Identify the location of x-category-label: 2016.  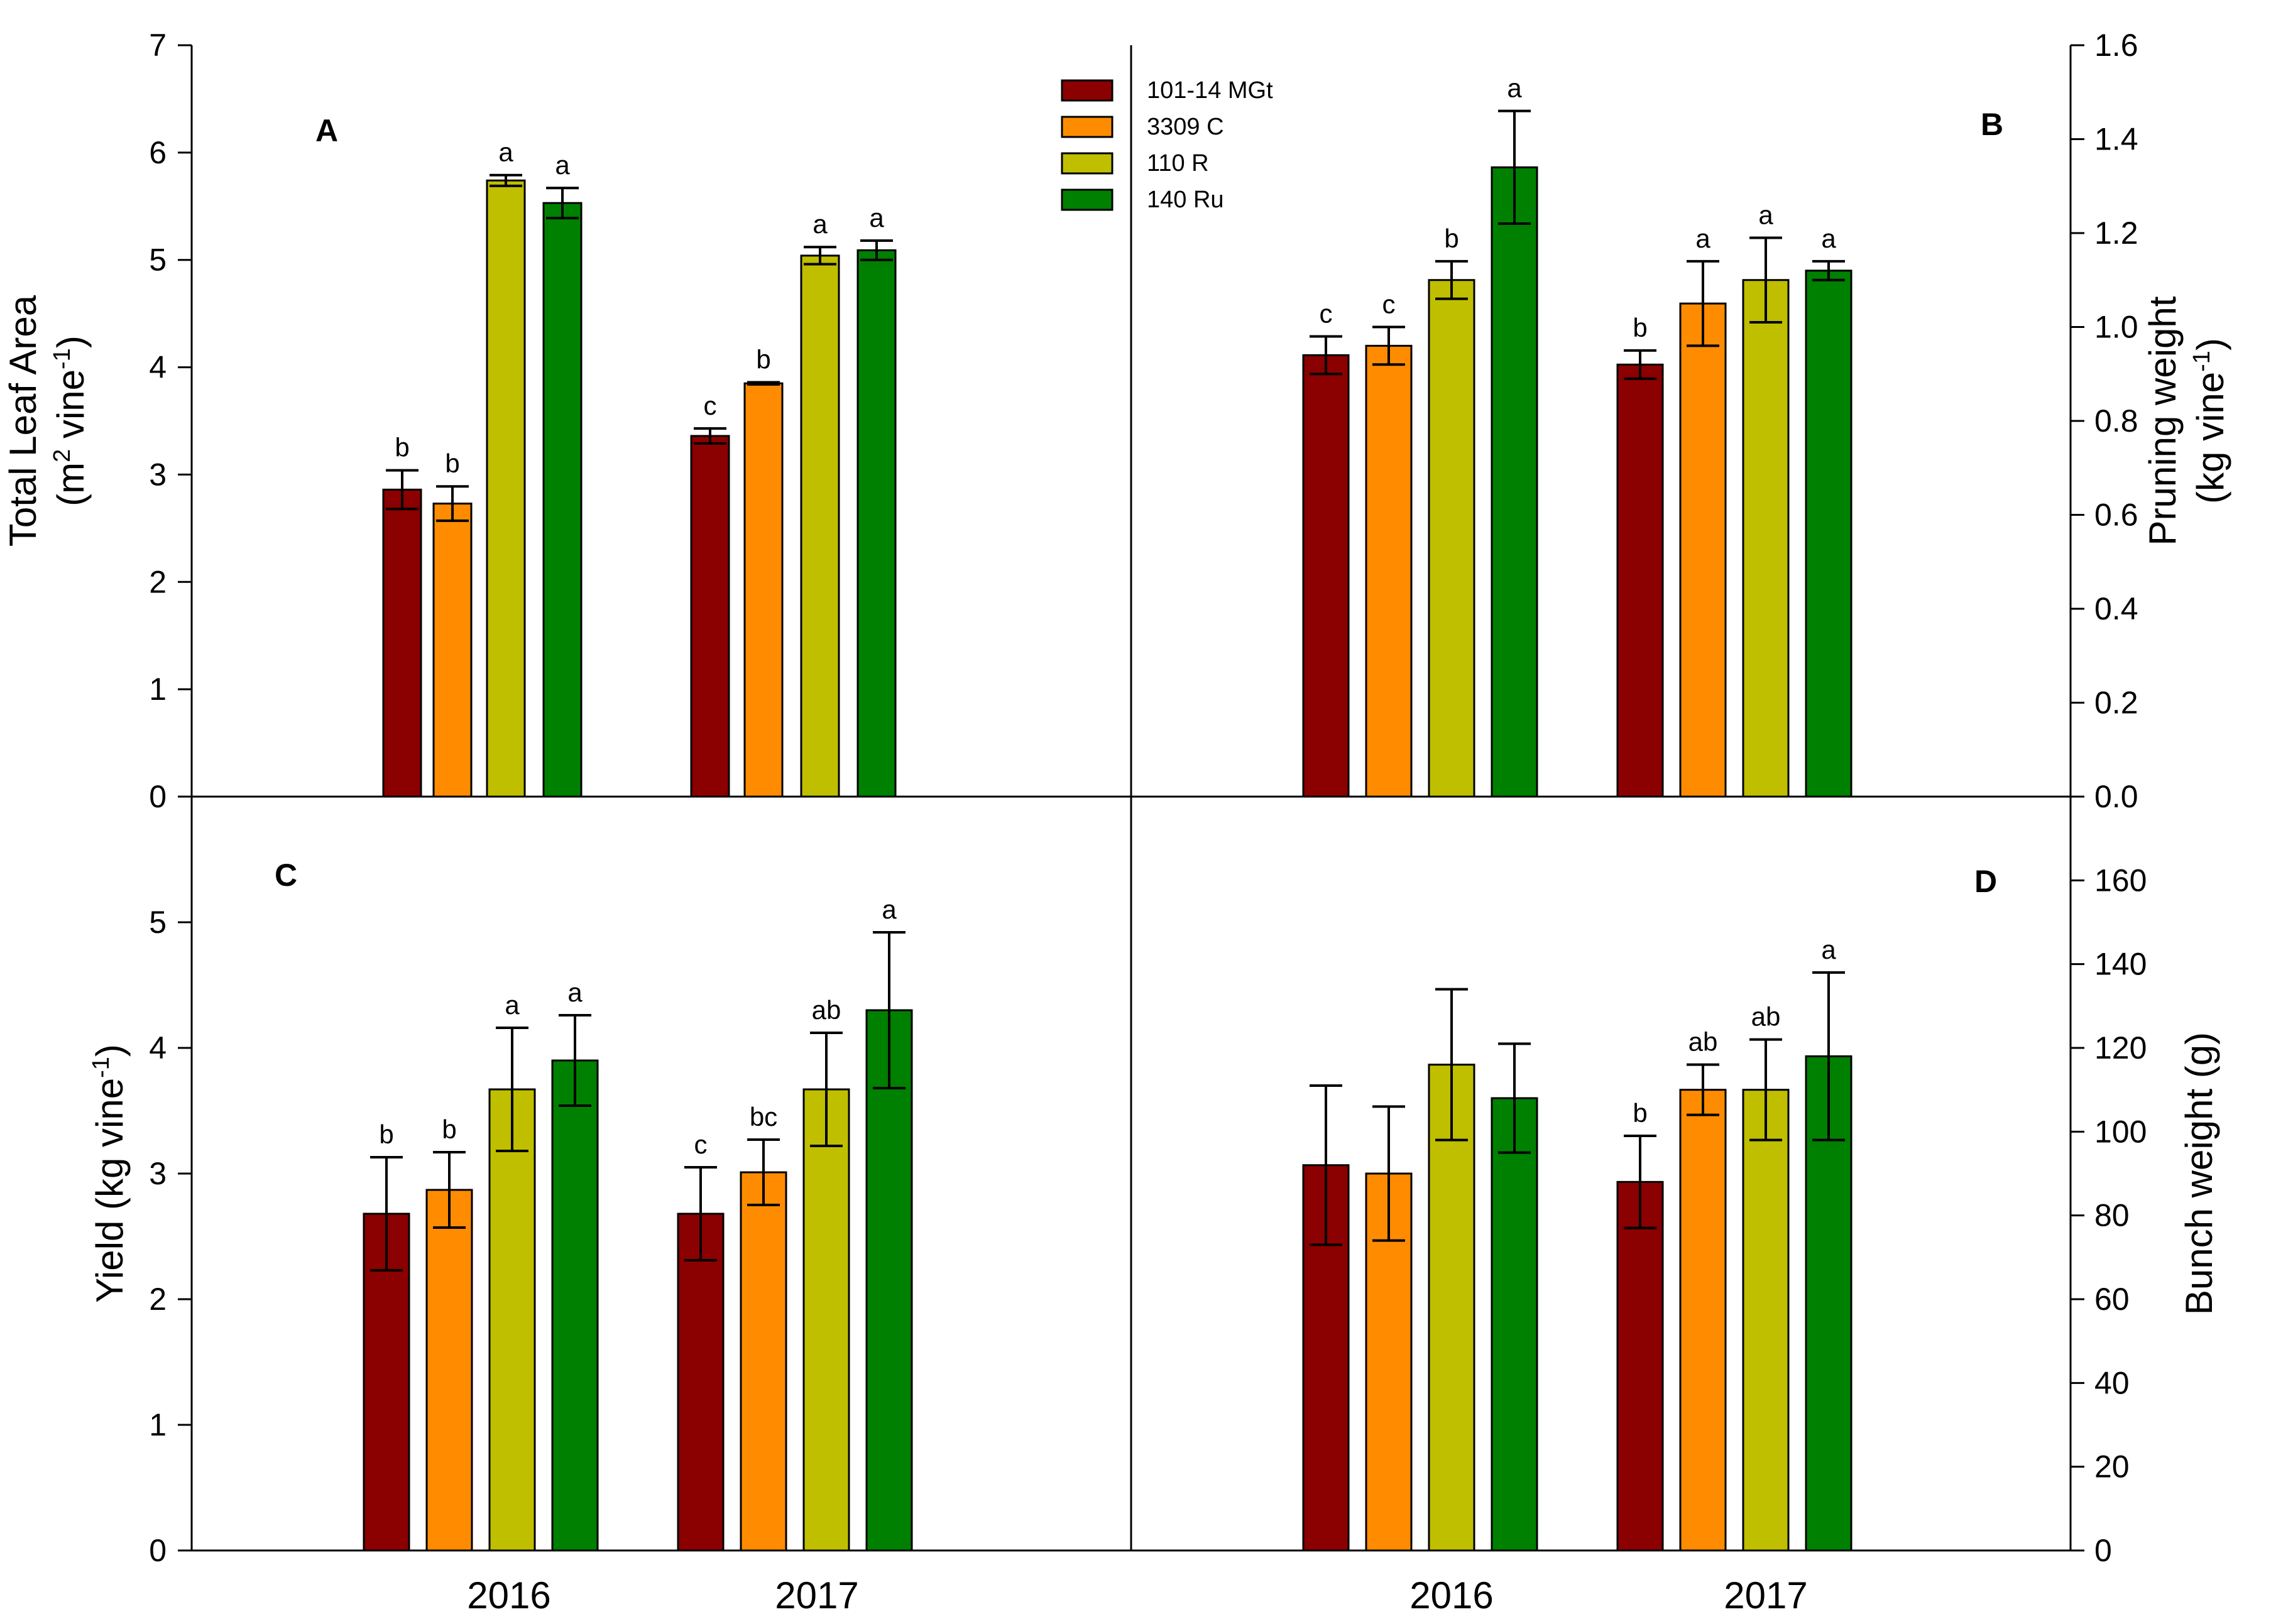
(1451, 1595).